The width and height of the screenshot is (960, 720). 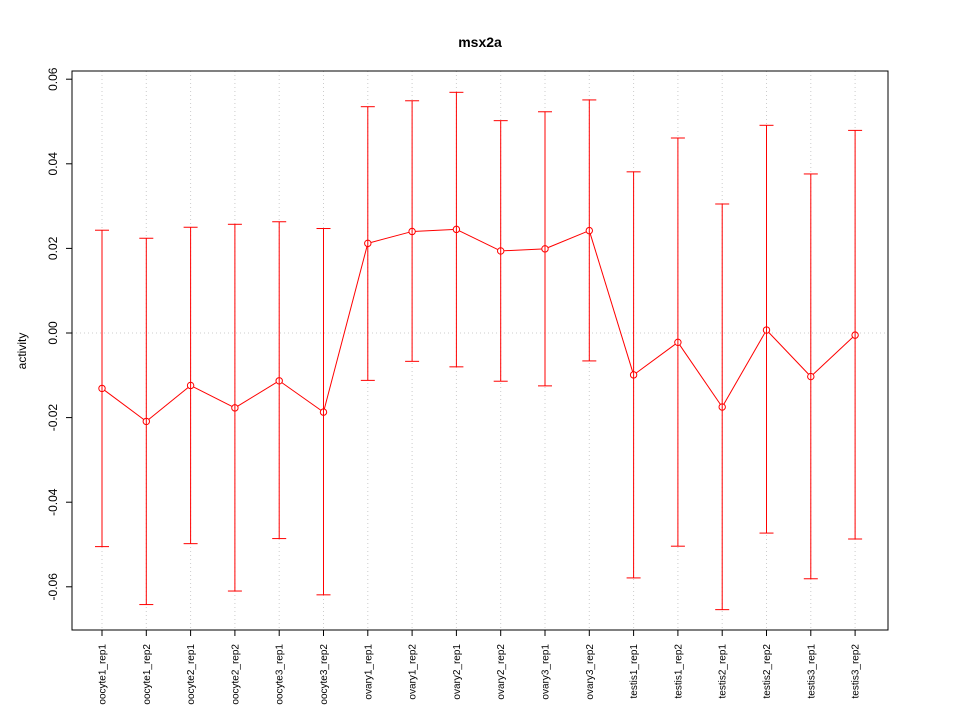 I want to click on x-tick-label: oocyte3_rep1, so click(x=280, y=674).